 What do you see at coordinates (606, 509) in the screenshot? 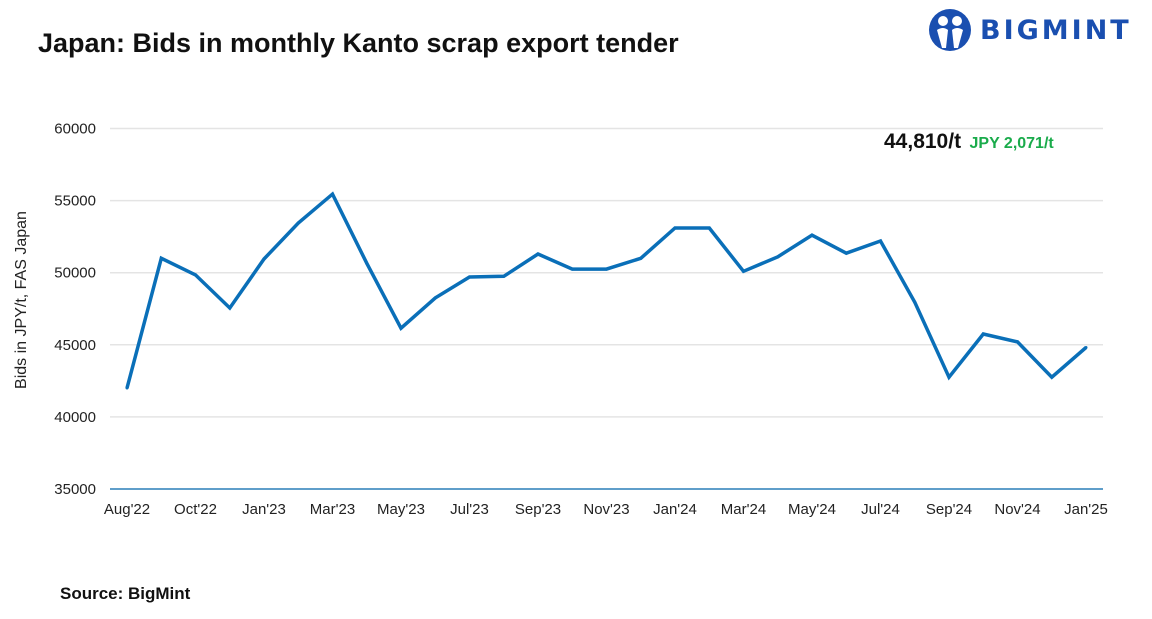
I see `x-tick-label: Nov'23` at bounding box center [606, 509].